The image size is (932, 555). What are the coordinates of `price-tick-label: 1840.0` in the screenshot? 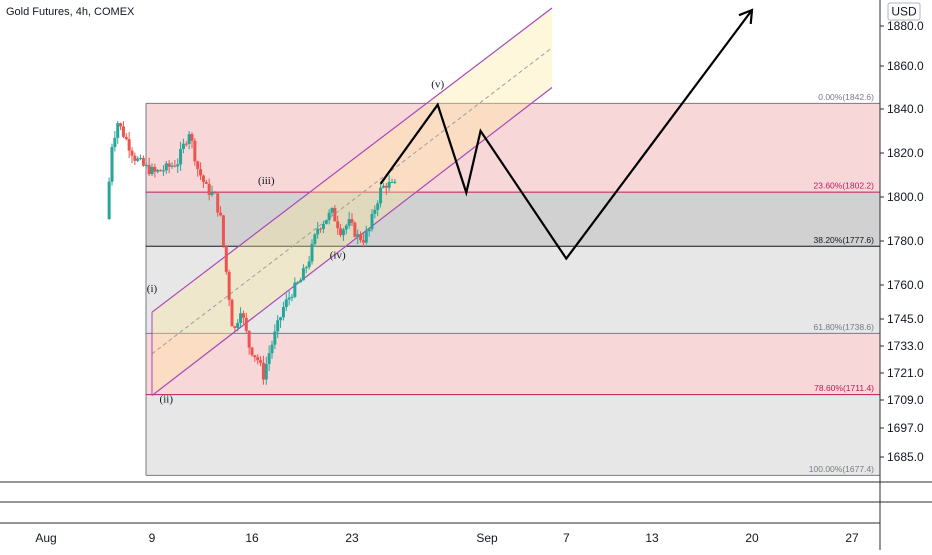 It's located at (905, 109).